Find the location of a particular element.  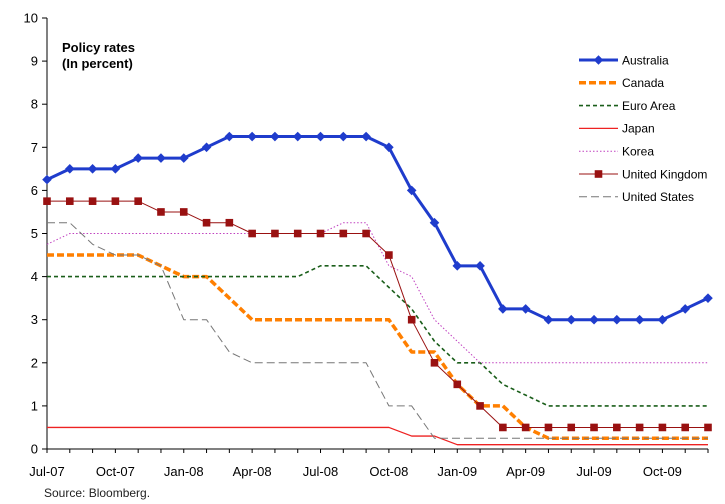

legend-item-canada: Canada is located at coordinates (621, 83).